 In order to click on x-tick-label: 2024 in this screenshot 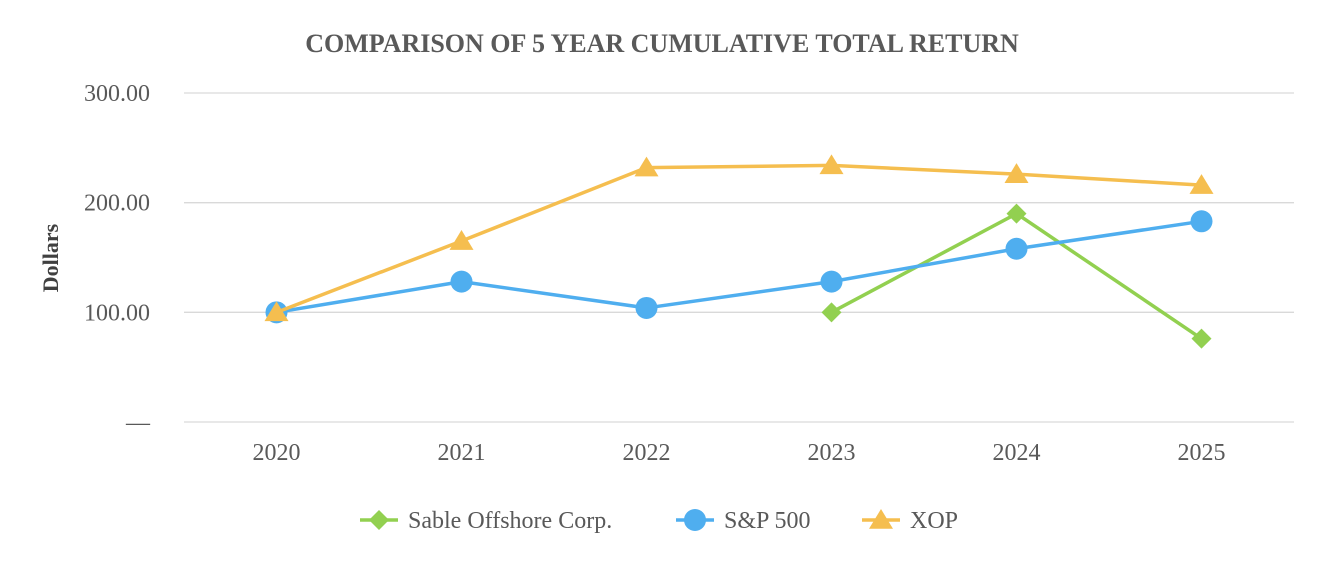, I will do `click(1017, 453)`.